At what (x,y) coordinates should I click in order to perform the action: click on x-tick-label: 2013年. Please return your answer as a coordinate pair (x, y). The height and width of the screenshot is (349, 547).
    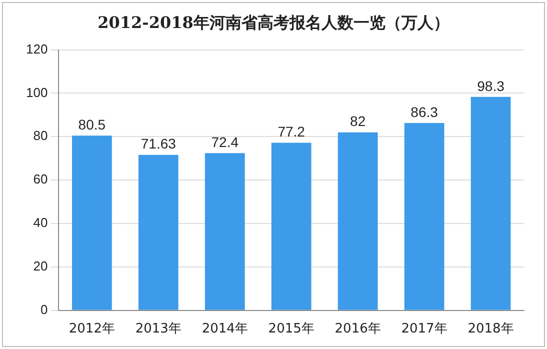
    Looking at the image, I should click on (158, 329).